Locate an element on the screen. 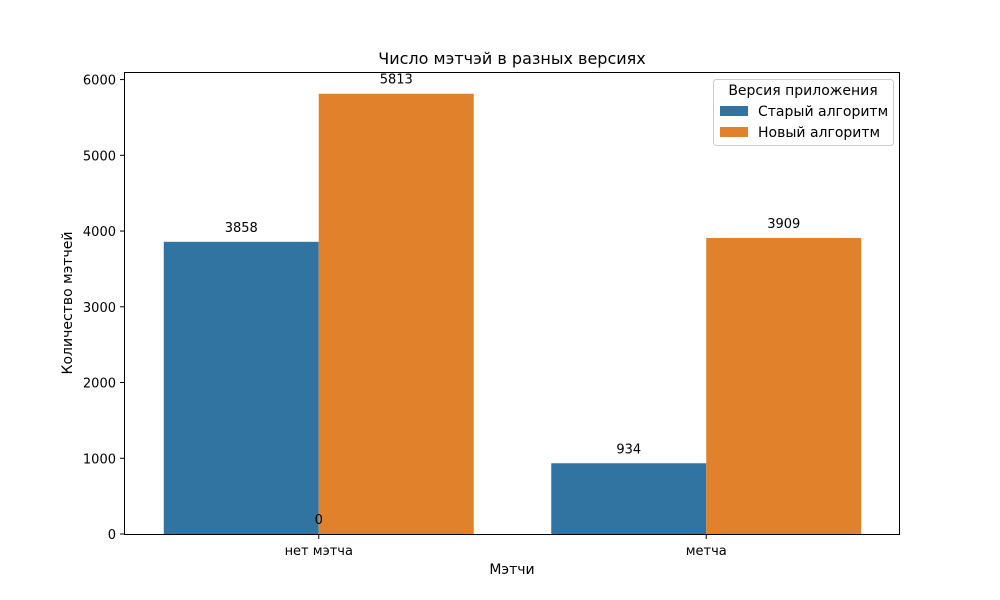 The image size is (1000, 600). bar-value-label: 934 is located at coordinates (628, 449).